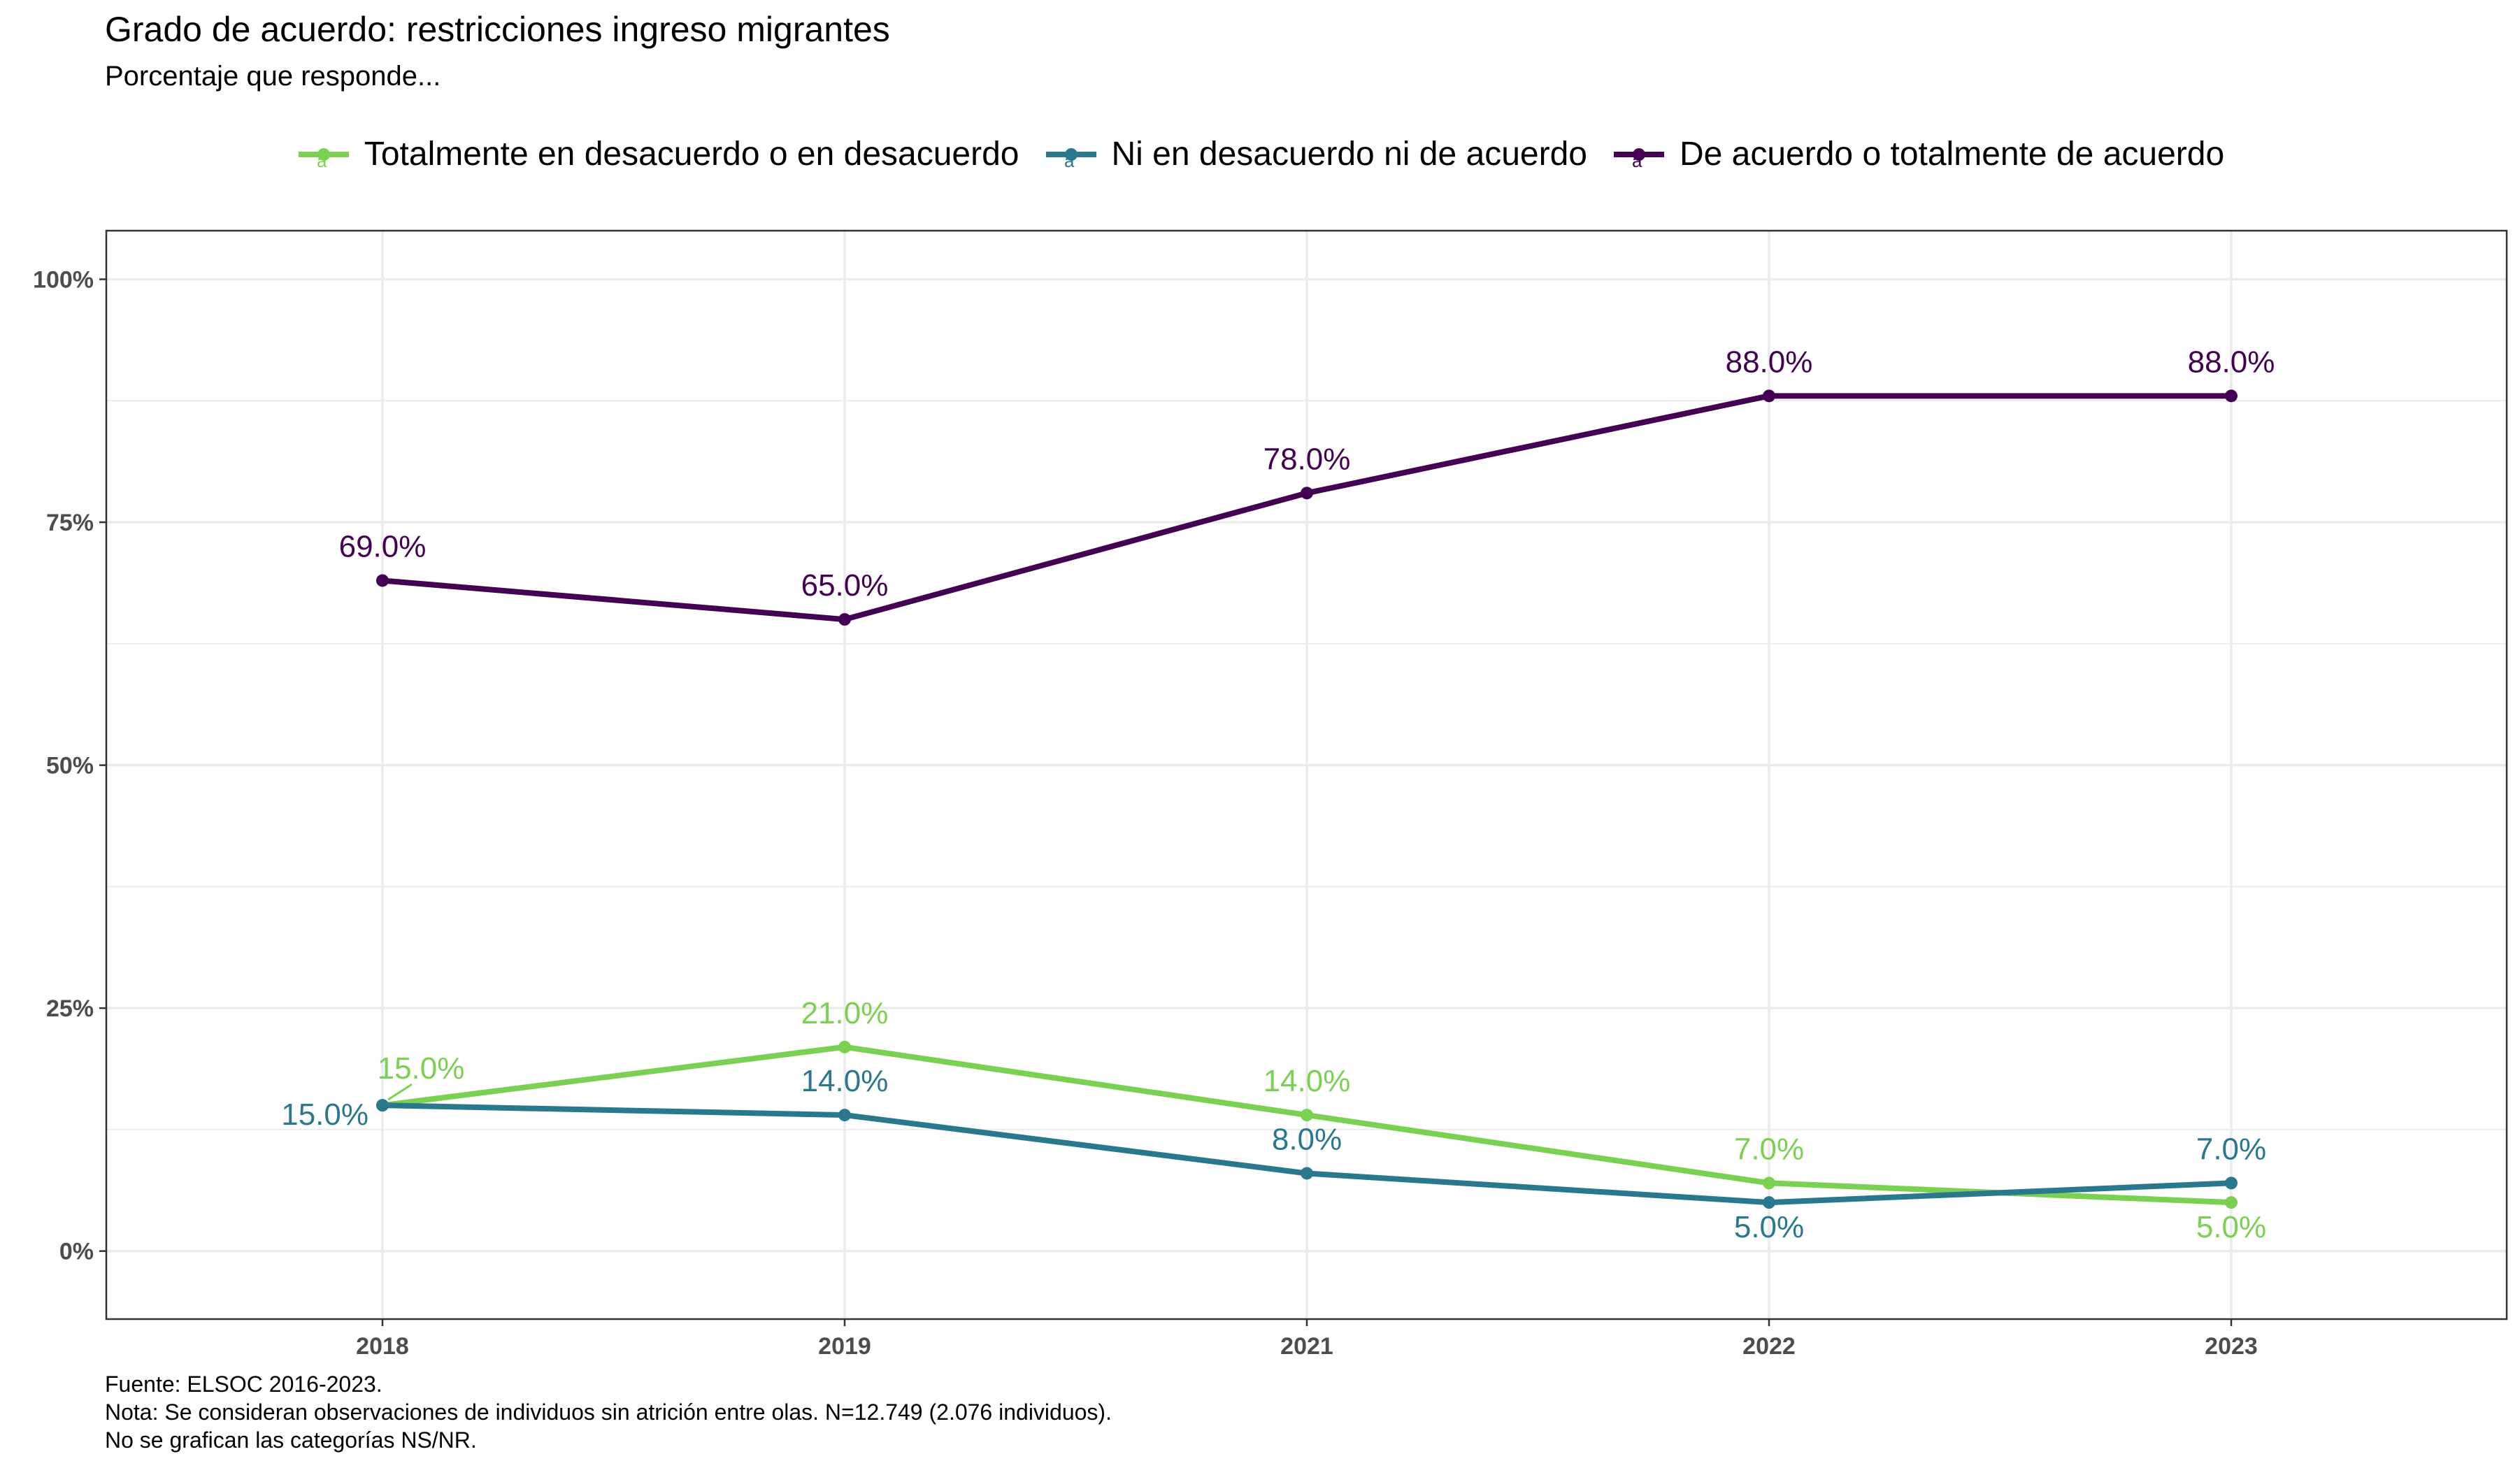 This screenshot has width=2520, height=1468. What do you see at coordinates (70, 523) in the screenshot?
I see `y-tick-label: 75%` at bounding box center [70, 523].